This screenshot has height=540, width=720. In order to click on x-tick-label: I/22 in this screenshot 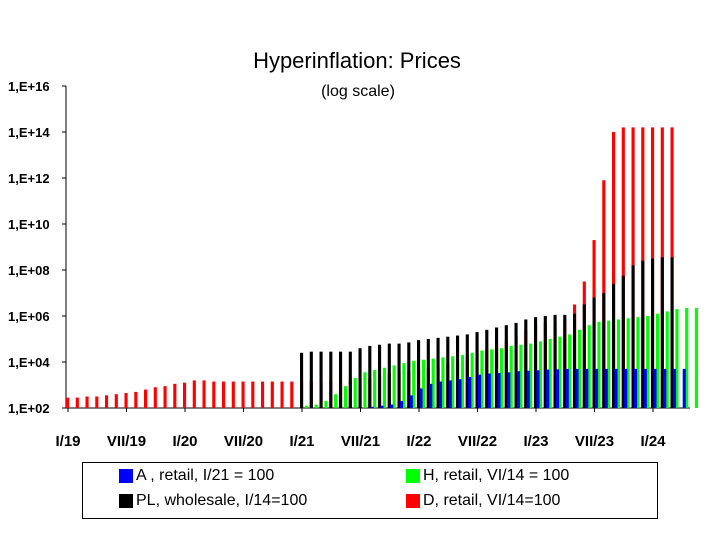, I will do `click(418, 441)`.